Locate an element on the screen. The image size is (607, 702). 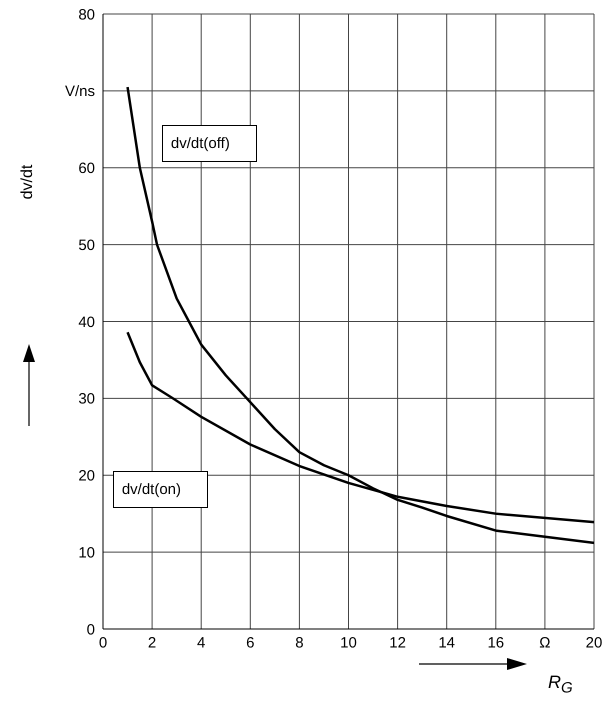
x-tick-label: 20 is located at coordinates (594, 643).